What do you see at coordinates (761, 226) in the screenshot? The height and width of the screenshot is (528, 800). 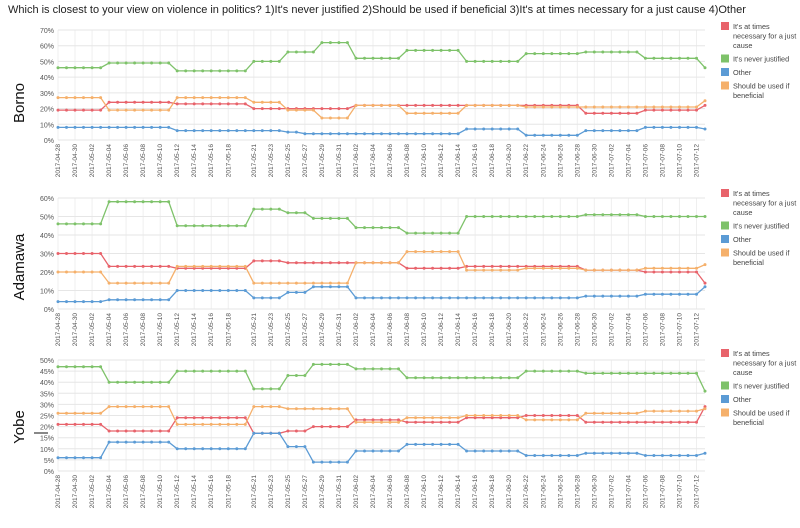 I see `legend-label: It's never justified` at bounding box center [761, 226].